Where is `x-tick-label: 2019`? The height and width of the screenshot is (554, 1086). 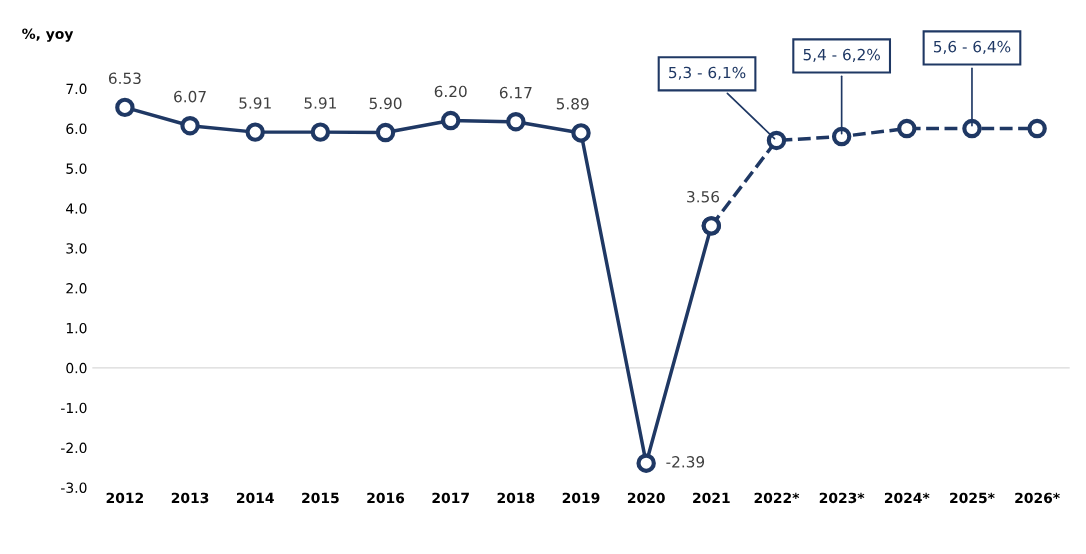 x-tick-label: 2019 is located at coordinates (581, 498).